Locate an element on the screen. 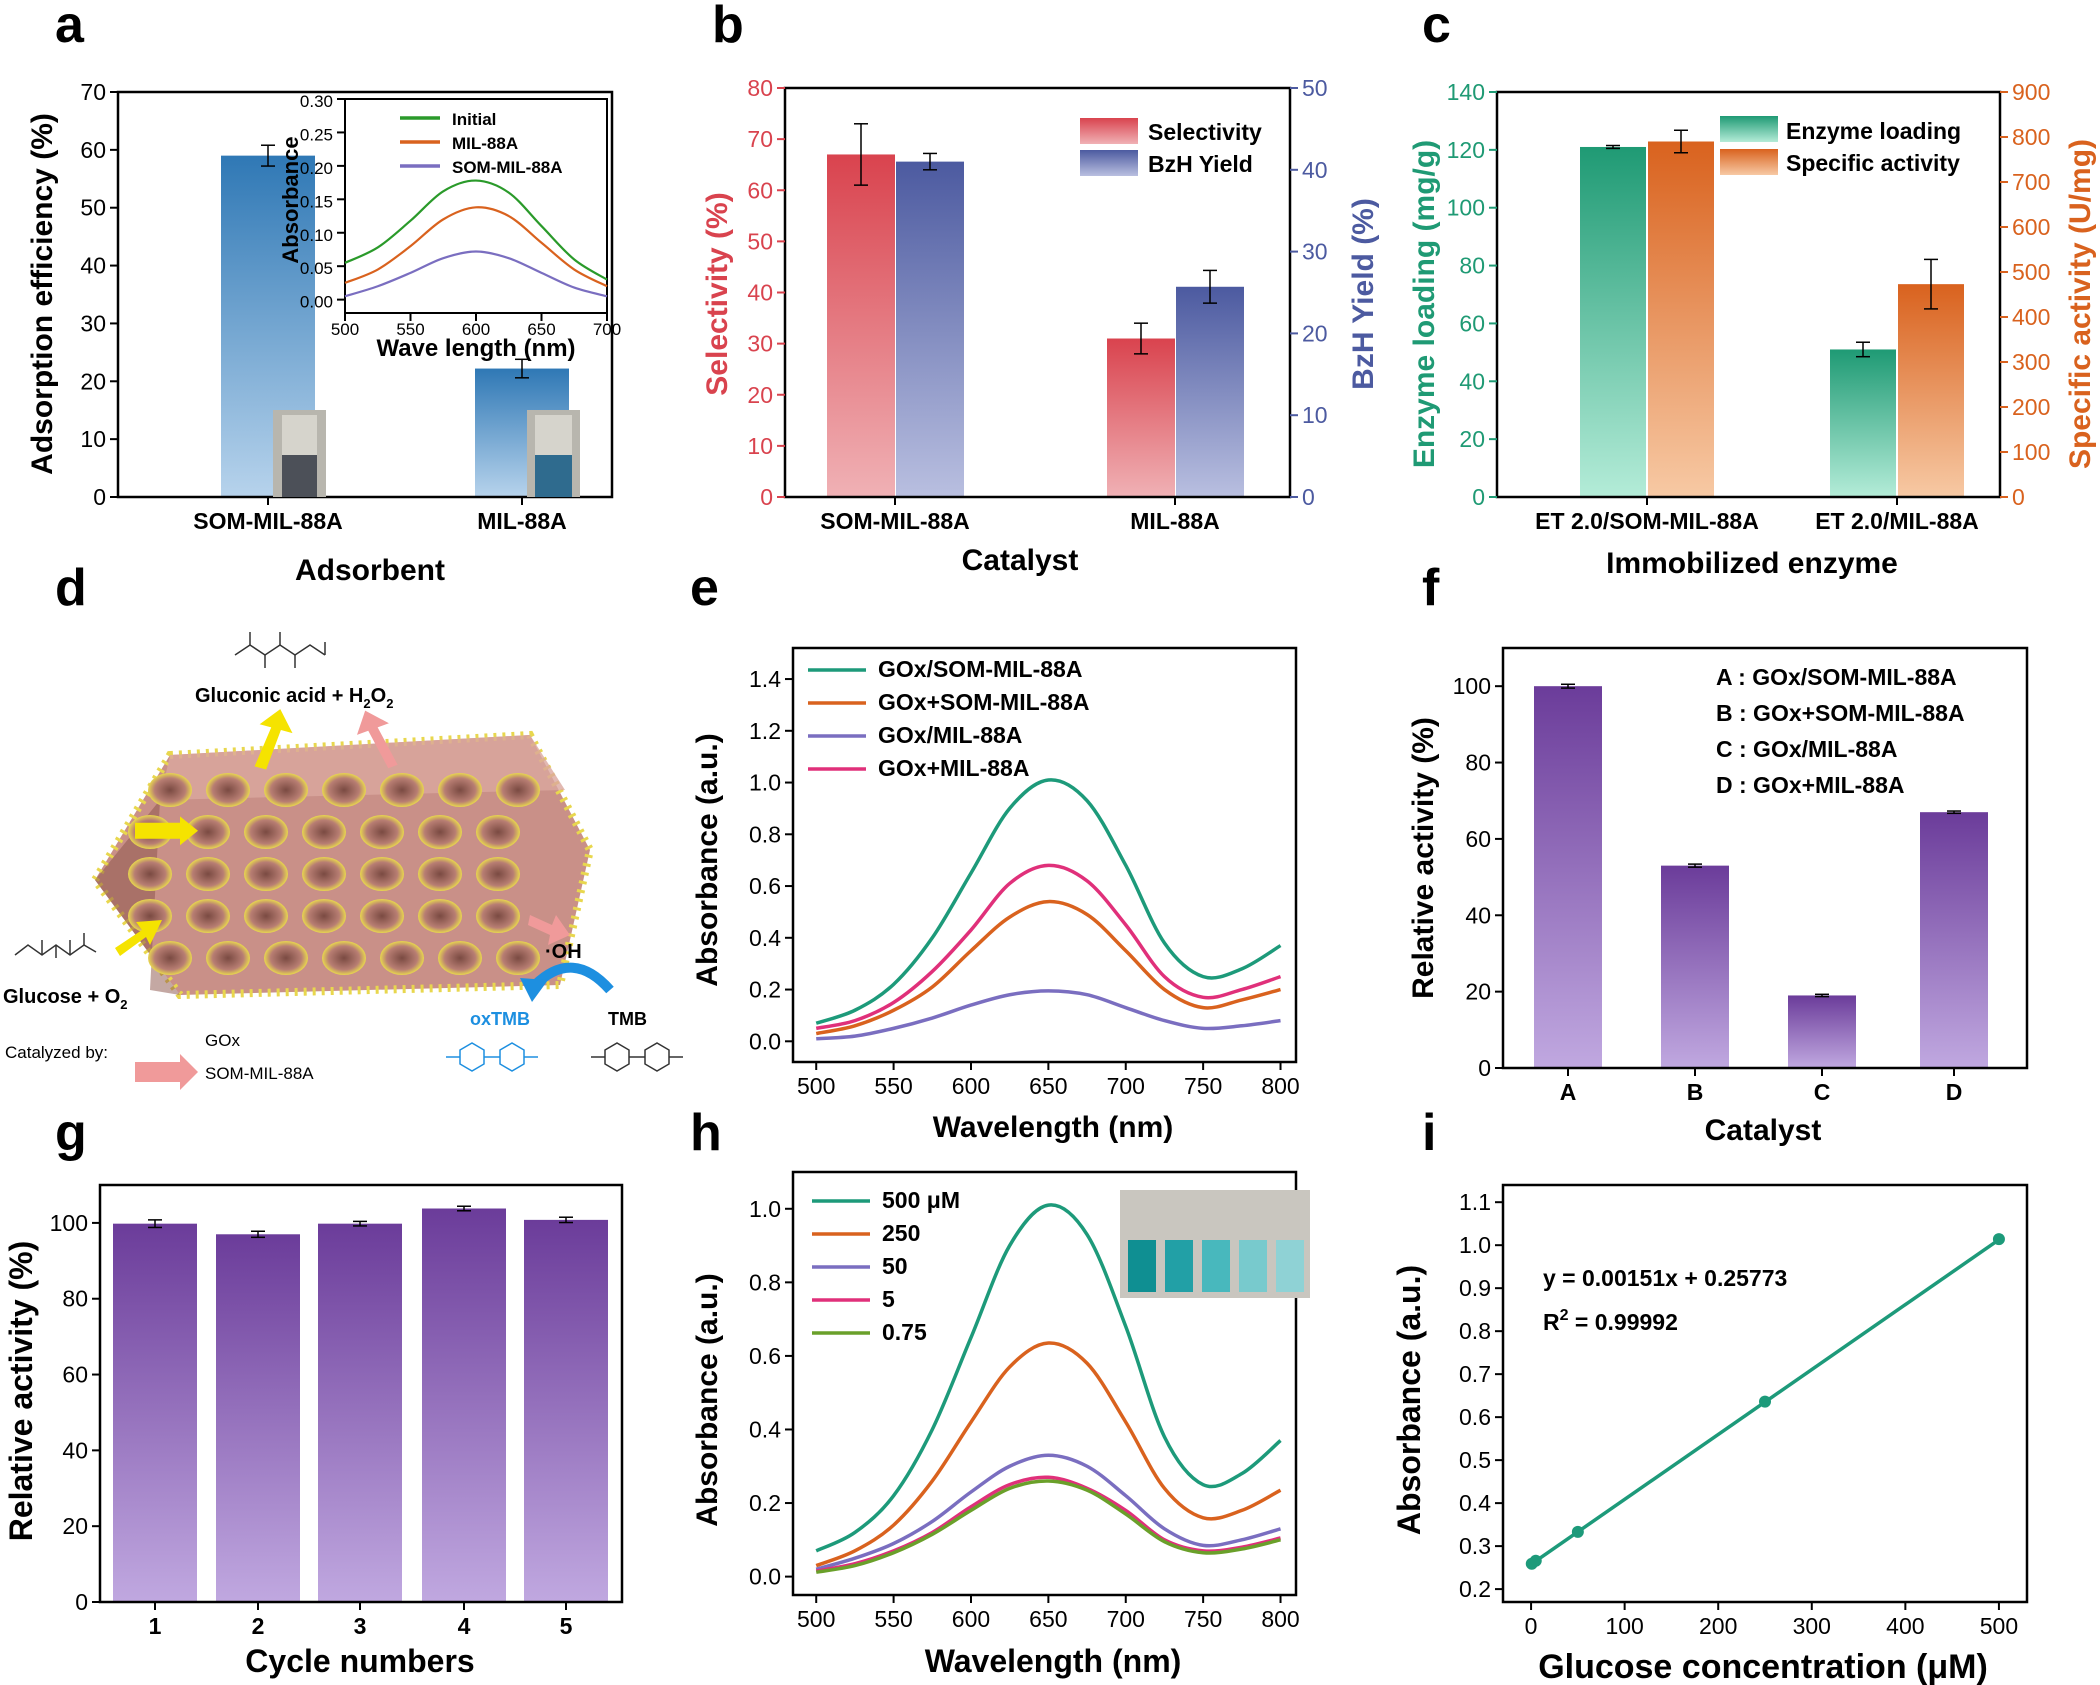  panel-c-ytick-right-label: 200 is located at coordinates (2031, 407).